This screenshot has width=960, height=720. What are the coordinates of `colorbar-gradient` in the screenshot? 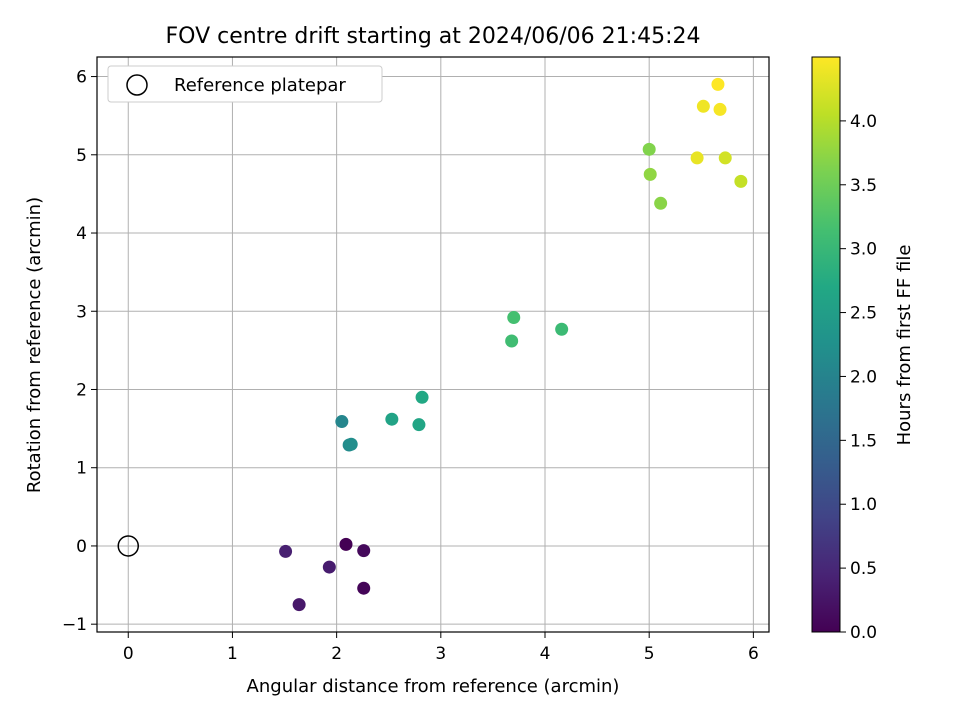 It's located at (826, 344).